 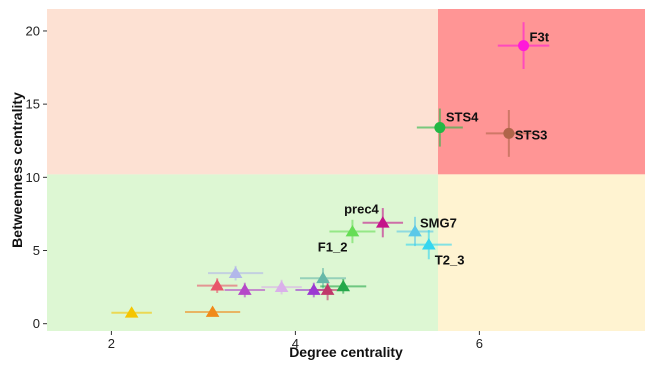 What do you see at coordinates (382, 222) in the screenshot?
I see `point-prec4` at bounding box center [382, 222].